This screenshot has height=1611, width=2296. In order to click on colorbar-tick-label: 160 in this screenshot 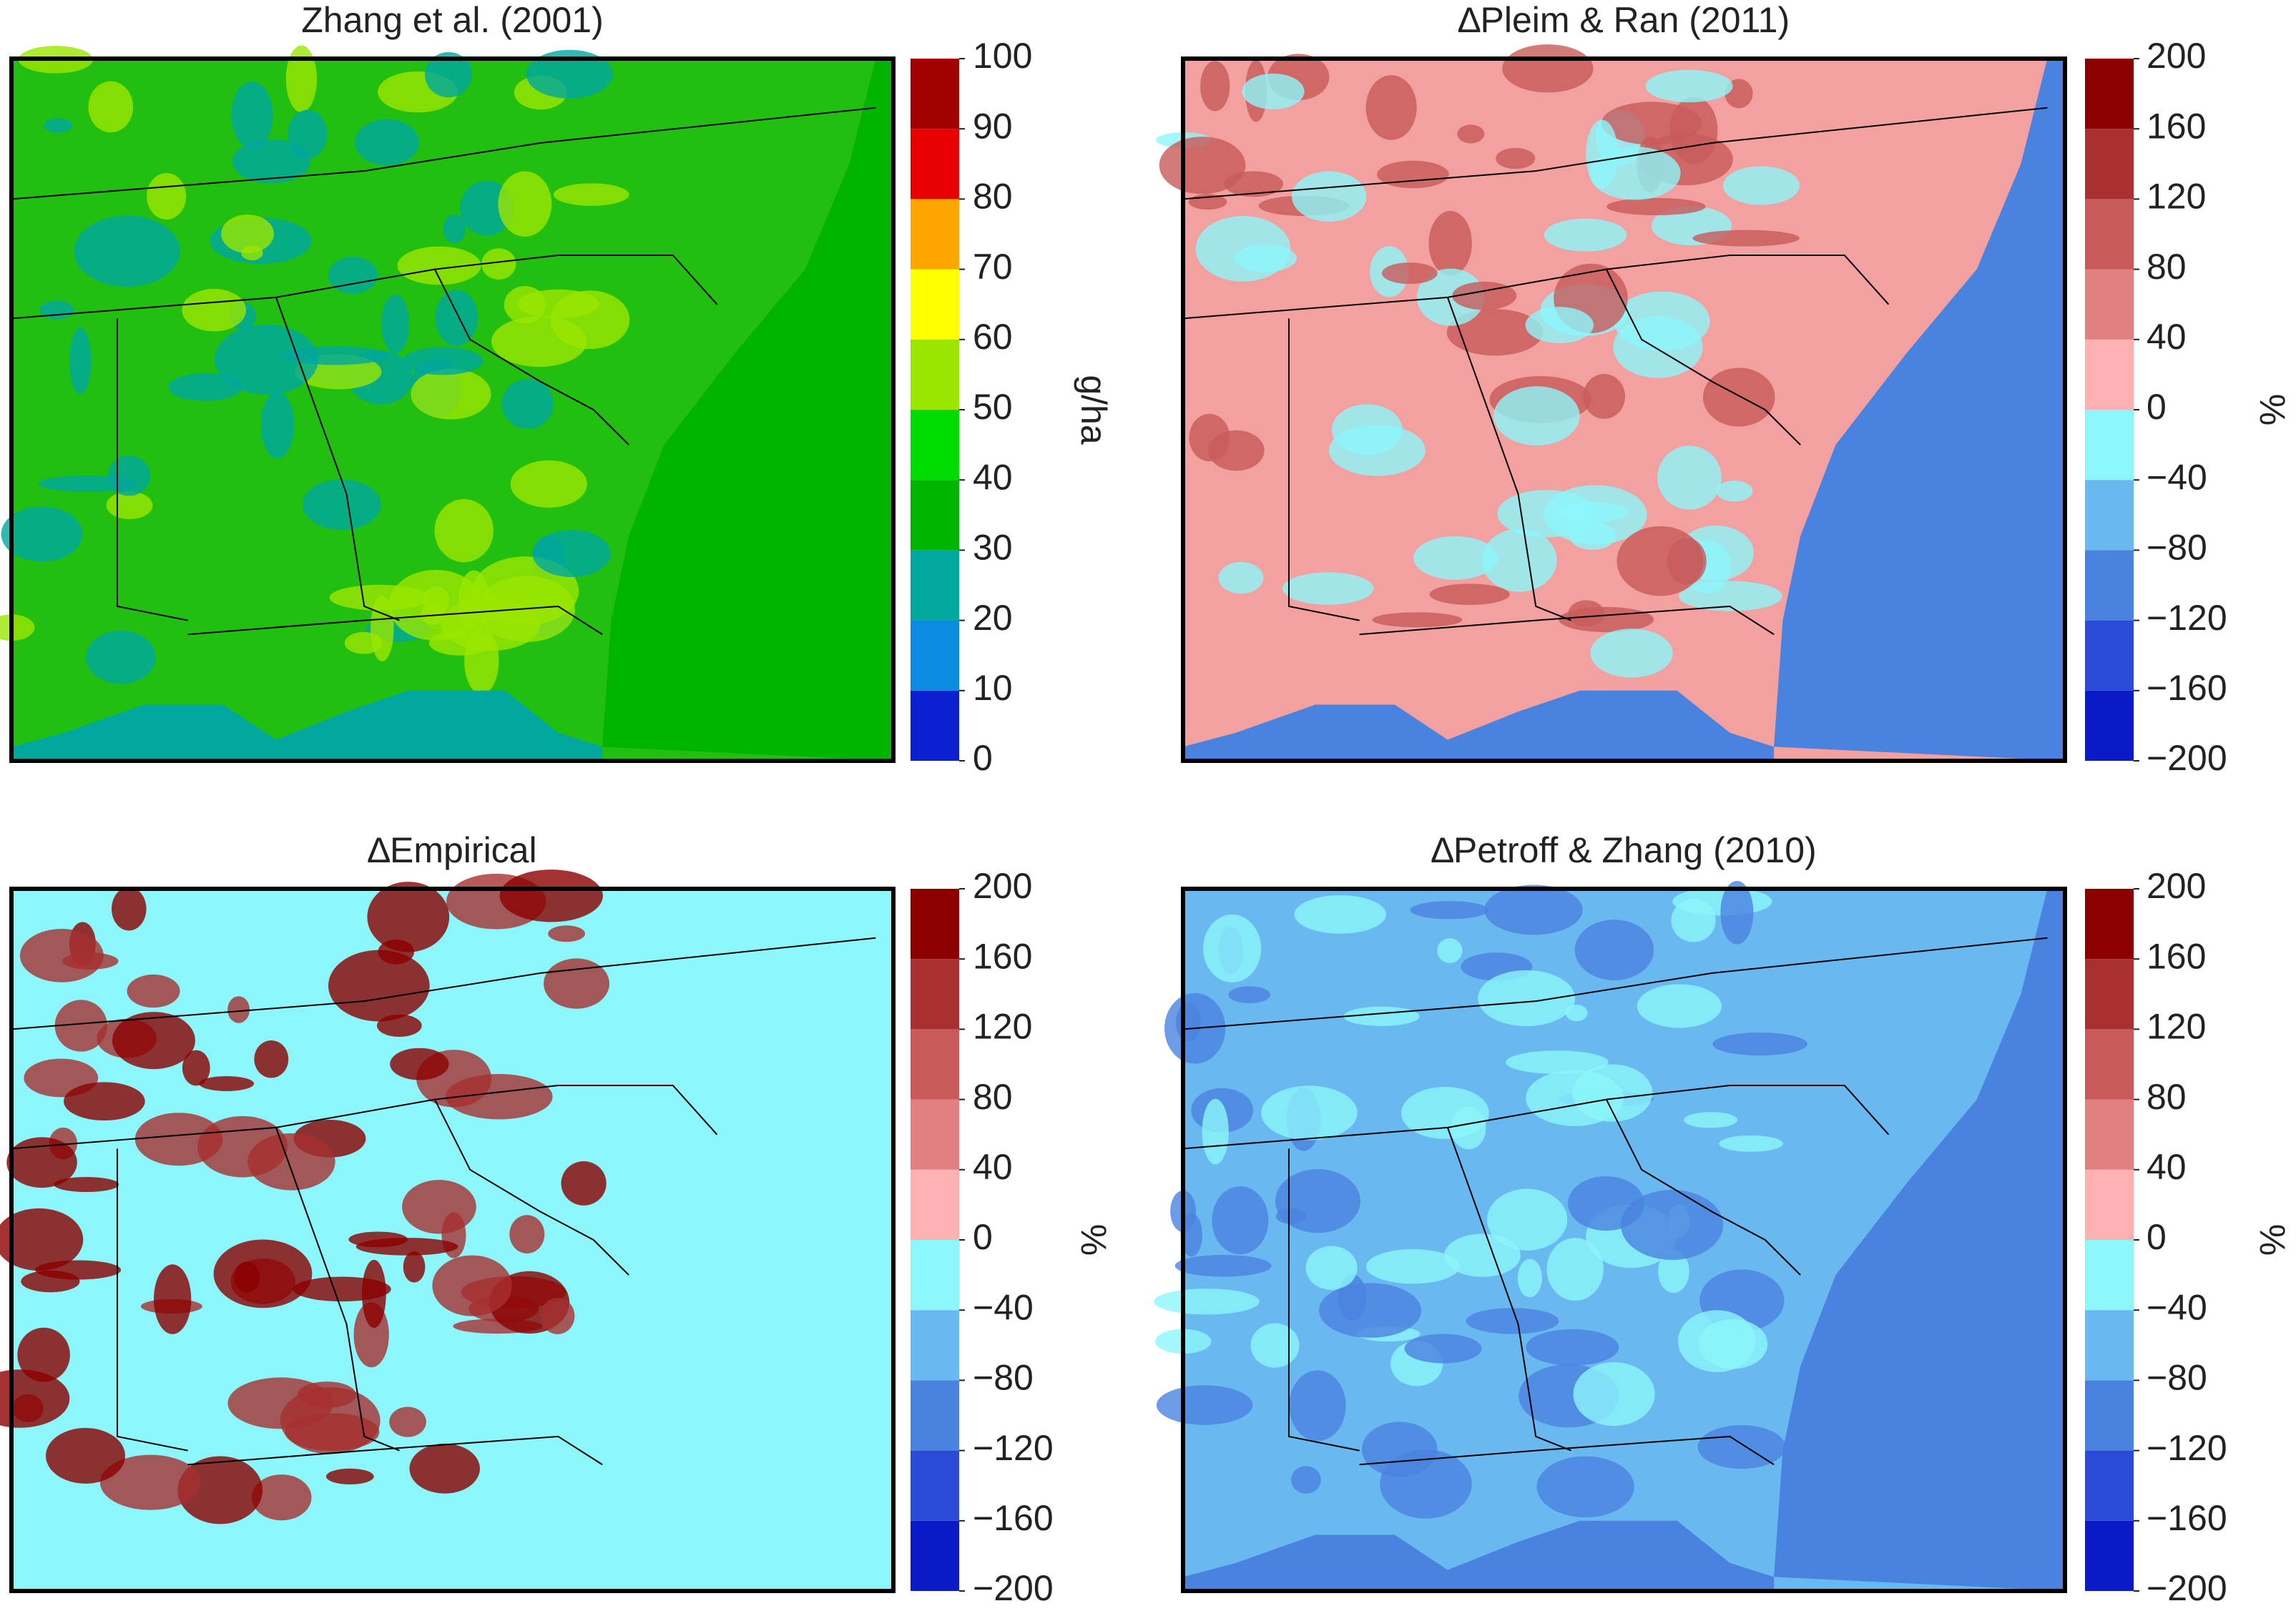, I will do `click(2176, 126)`.